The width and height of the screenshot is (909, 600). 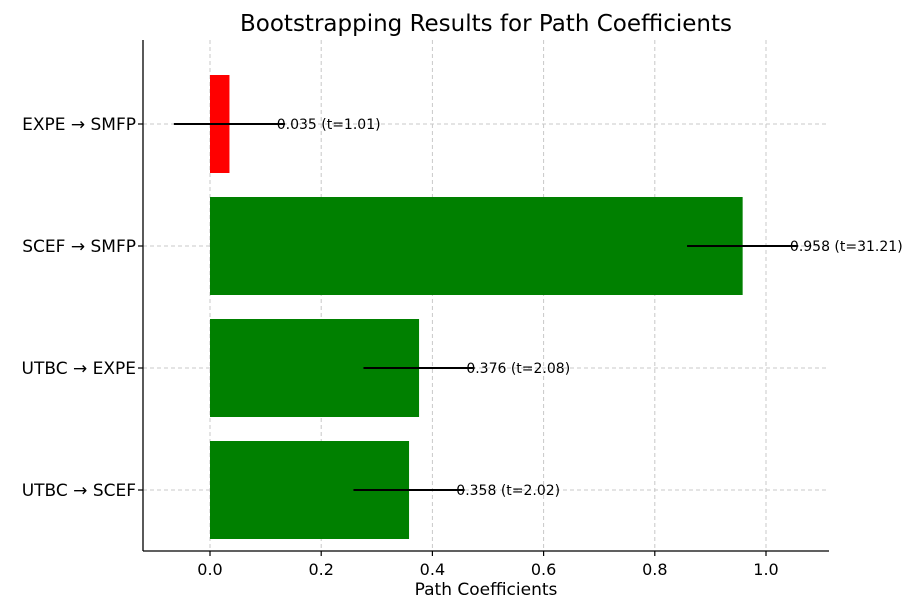 I want to click on x-tick-label: 0.2, so click(x=320, y=569).